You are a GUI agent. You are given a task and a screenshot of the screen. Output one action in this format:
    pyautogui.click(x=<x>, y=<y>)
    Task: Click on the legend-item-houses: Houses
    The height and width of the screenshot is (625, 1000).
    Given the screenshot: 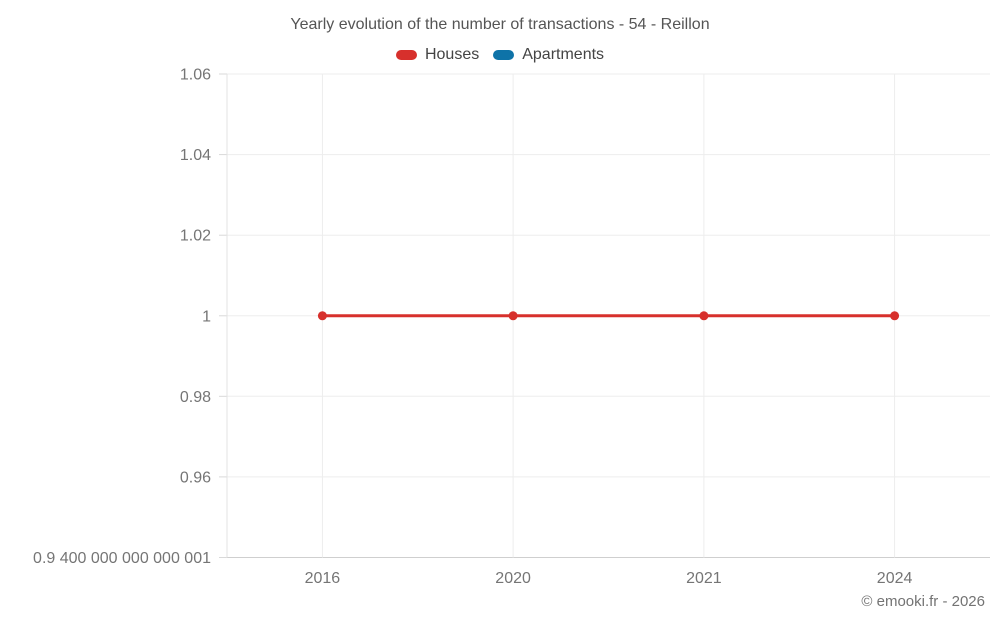 What is the action you would take?
    pyautogui.click(x=437, y=55)
    